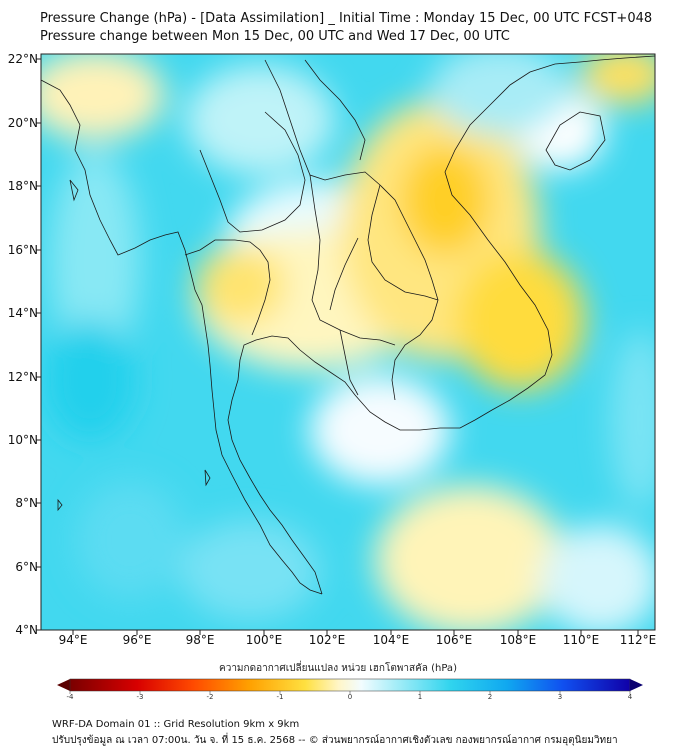 The height and width of the screenshot is (756, 676). What do you see at coordinates (490, 697) in the screenshot?
I see `colorbar-tick: 2` at bounding box center [490, 697].